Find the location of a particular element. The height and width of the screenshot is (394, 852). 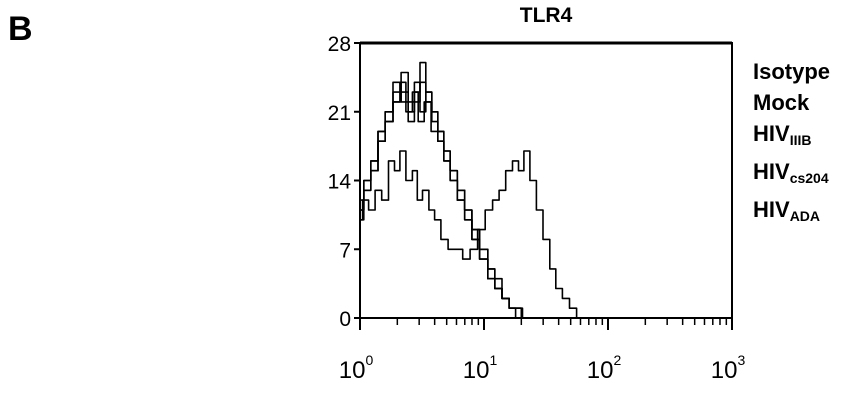

y-tick-label: 21 is located at coordinates (339, 113).